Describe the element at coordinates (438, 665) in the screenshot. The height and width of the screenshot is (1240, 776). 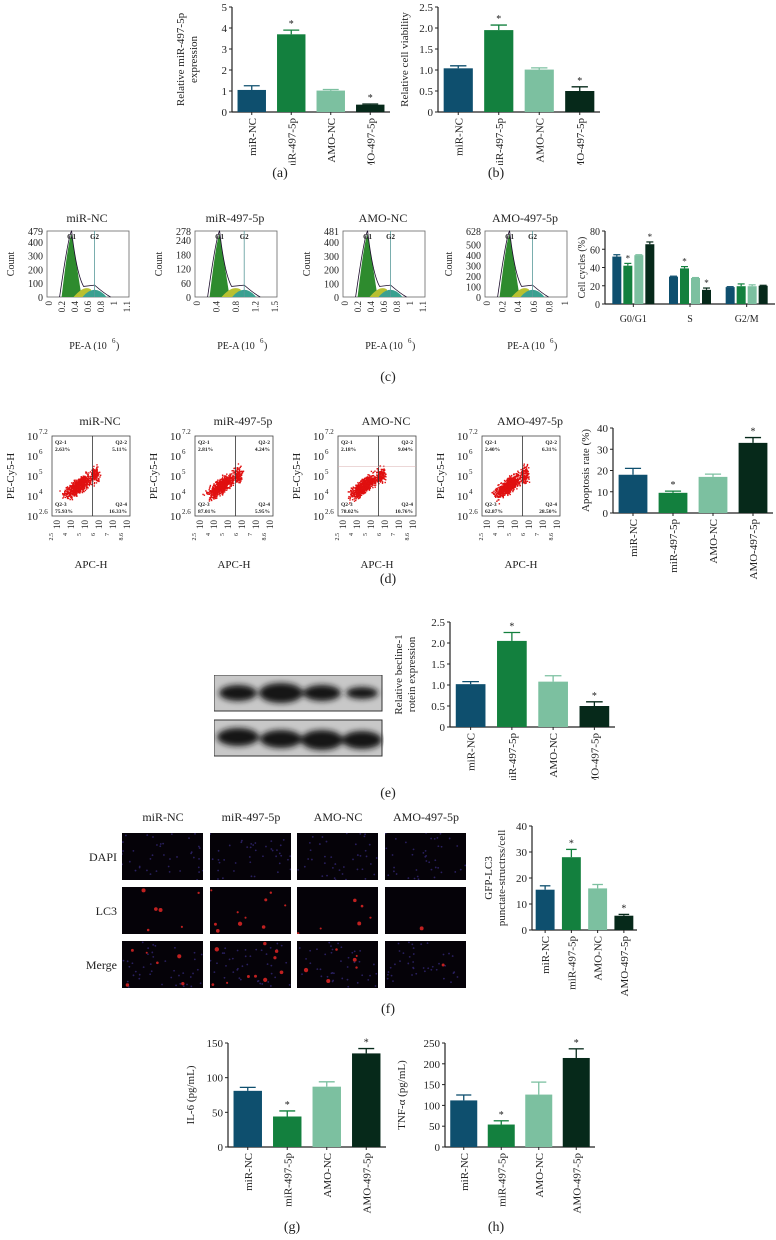
I see `svg-text: 1.5` at that location.